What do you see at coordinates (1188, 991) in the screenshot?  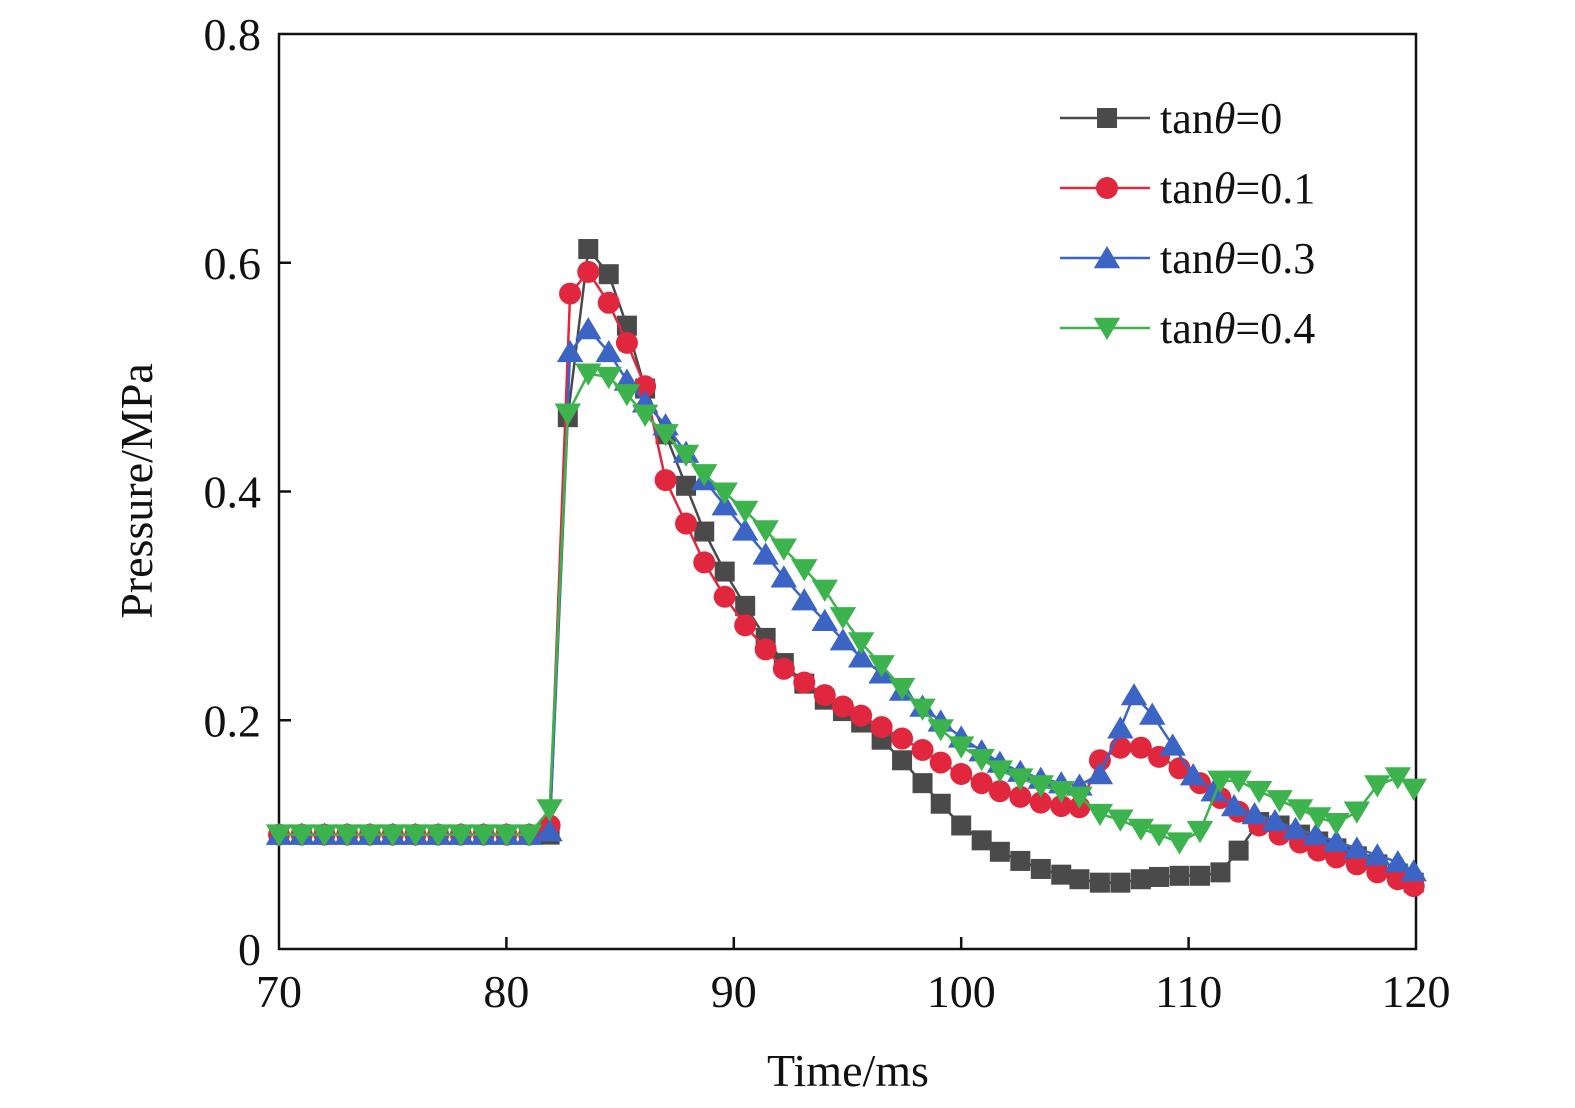 I see `x-tick-label: 110` at bounding box center [1188, 991].